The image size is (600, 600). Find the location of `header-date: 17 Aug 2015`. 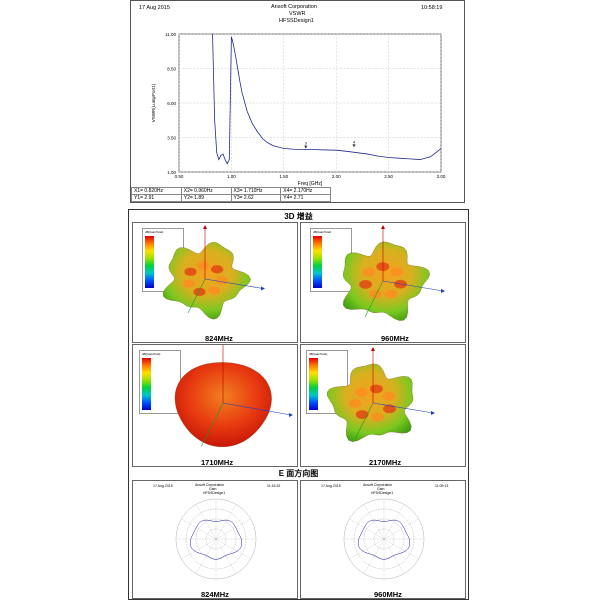

header-date: 17 Aug 2015 is located at coordinates (154, 8).